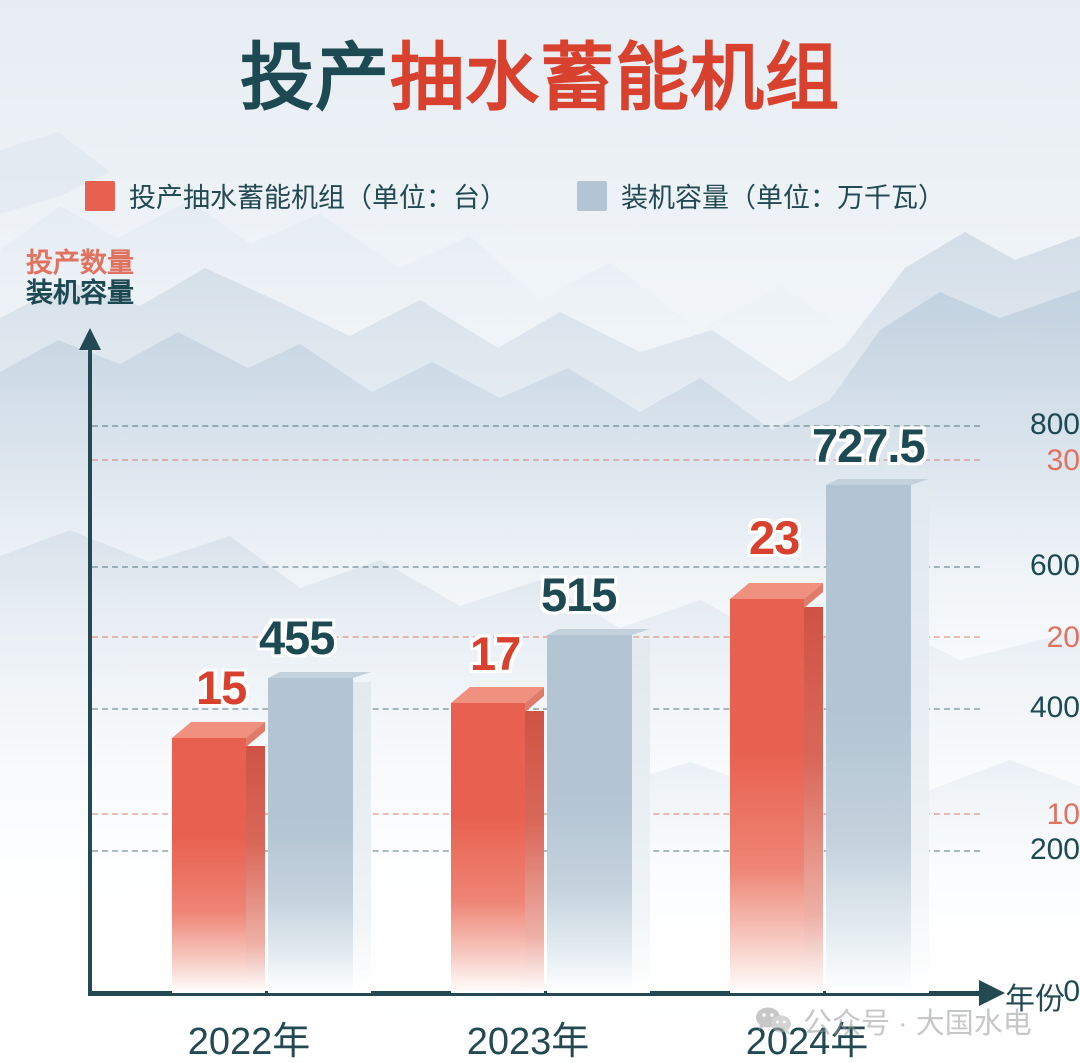 The height and width of the screenshot is (1063, 1080). I want to click on legend-item-units: 投产抽水蓄能机组（单位：台）, so click(296, 195).